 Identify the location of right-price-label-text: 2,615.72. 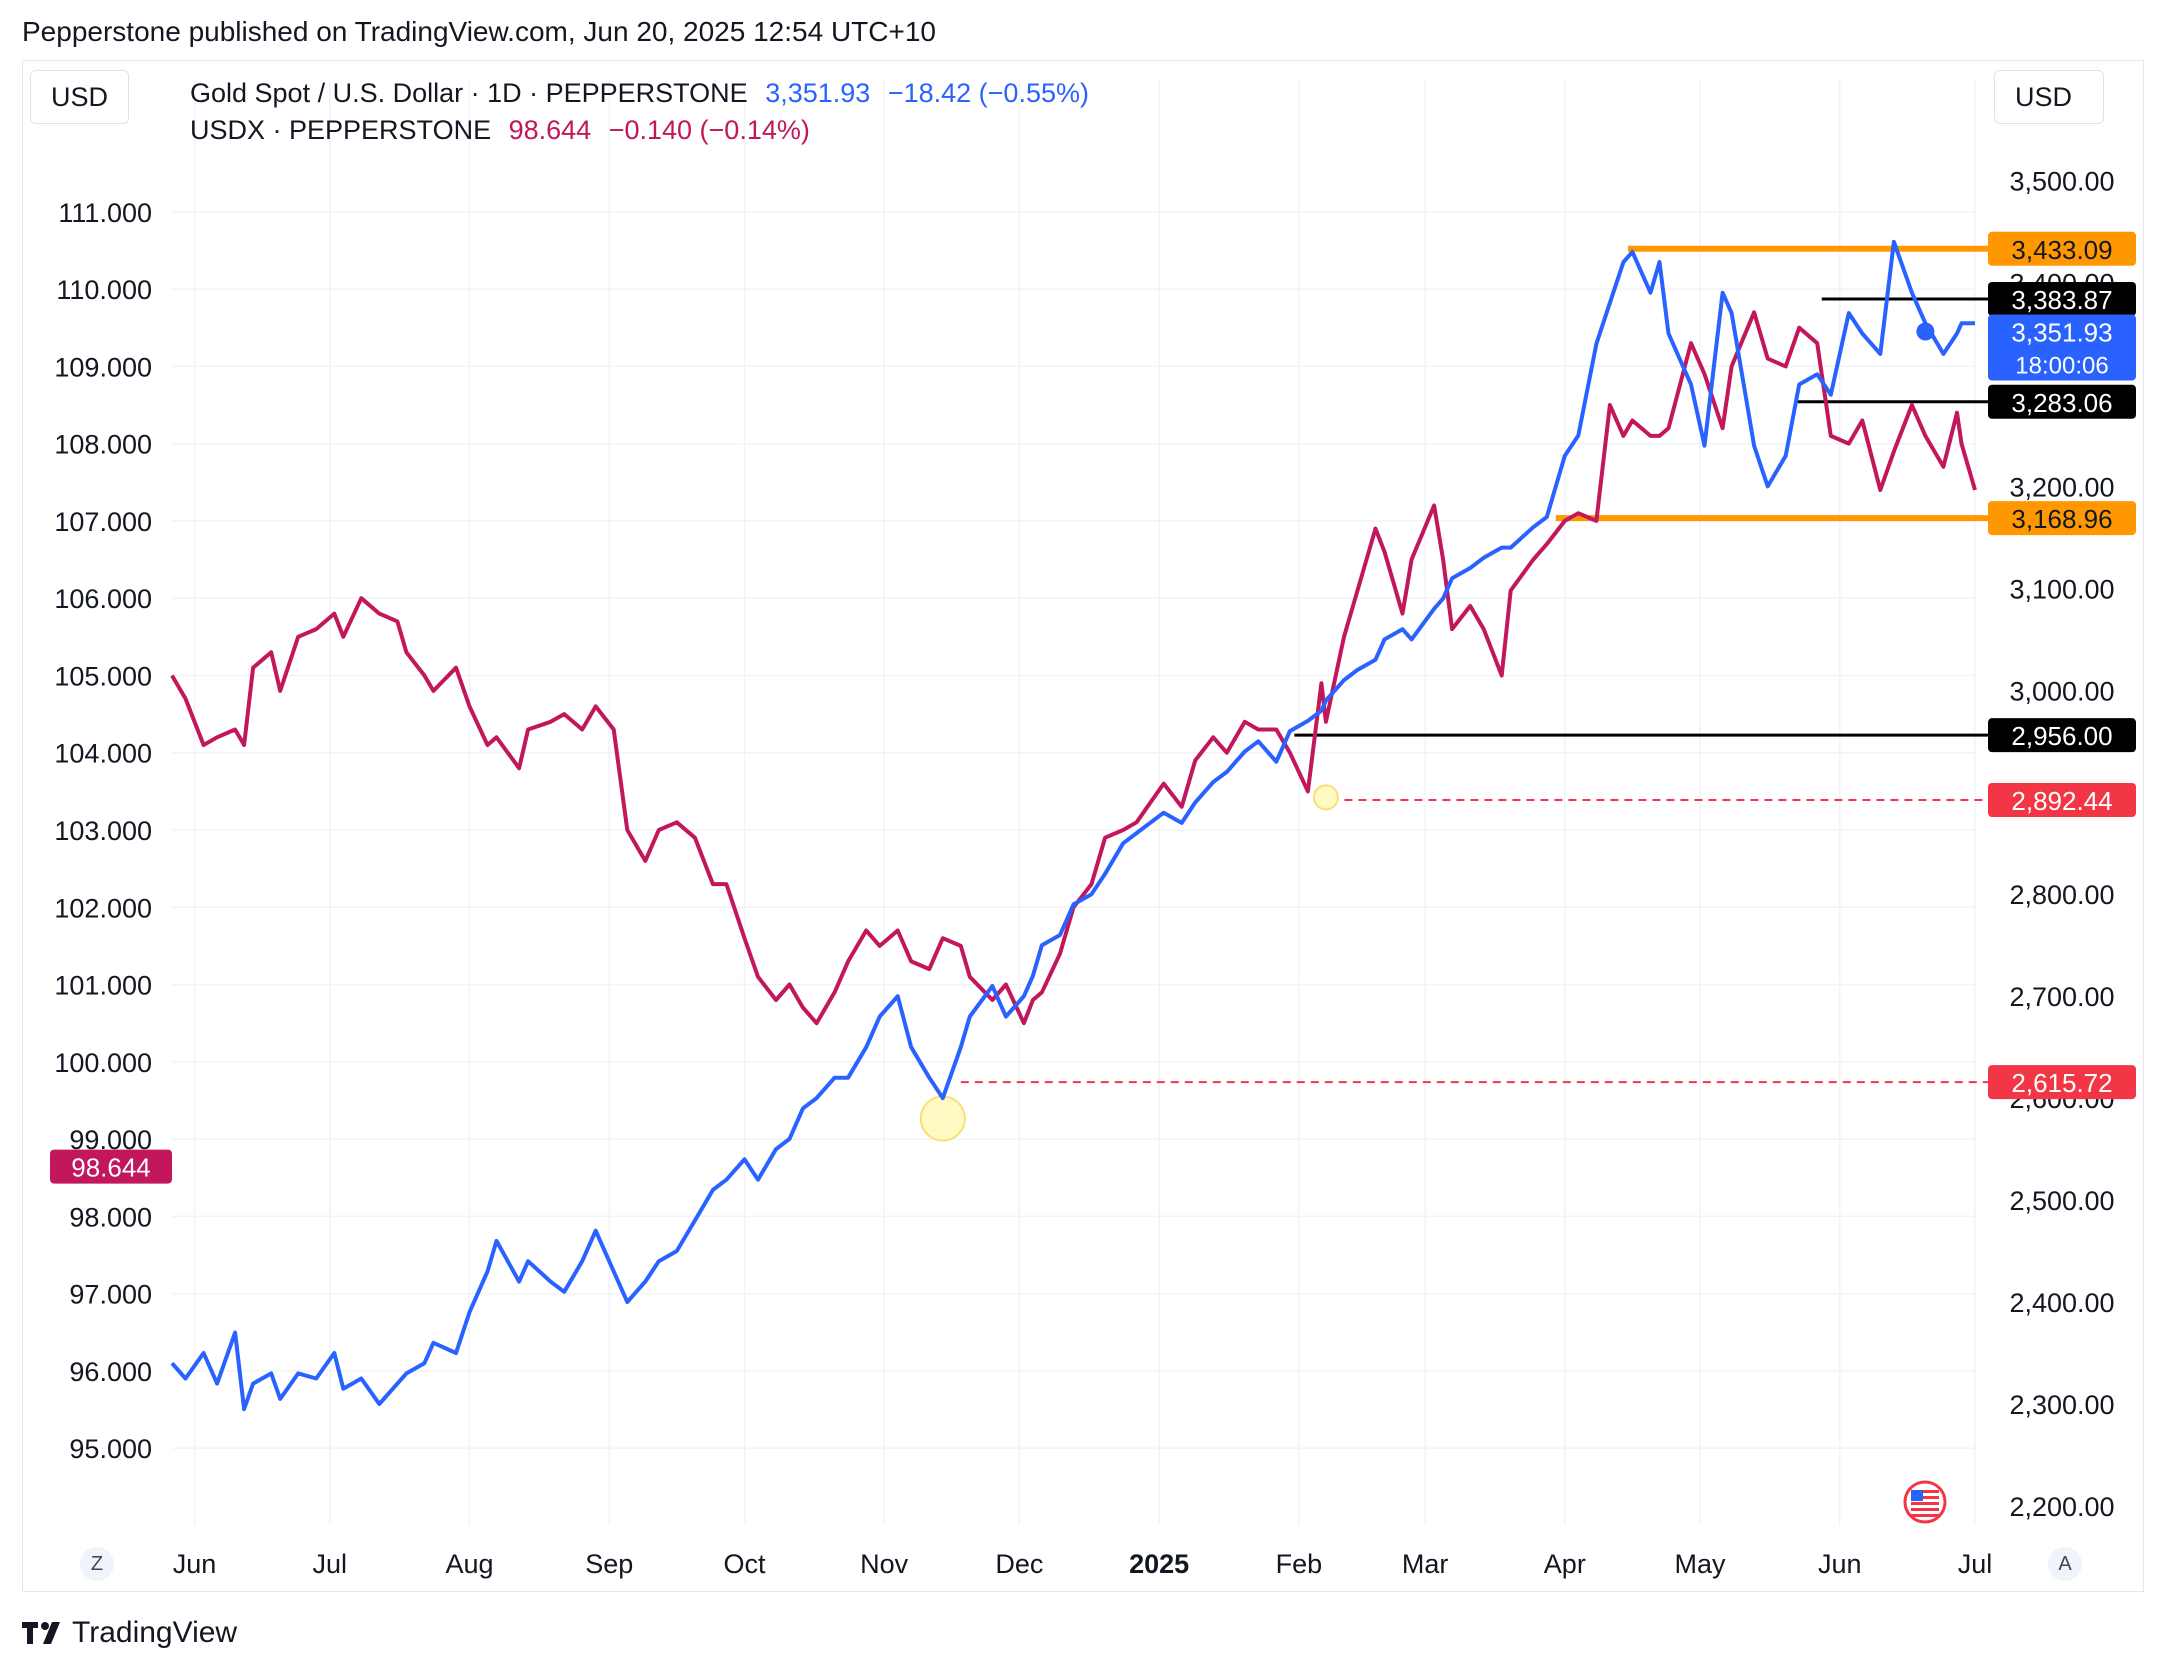
(2061, 1083).